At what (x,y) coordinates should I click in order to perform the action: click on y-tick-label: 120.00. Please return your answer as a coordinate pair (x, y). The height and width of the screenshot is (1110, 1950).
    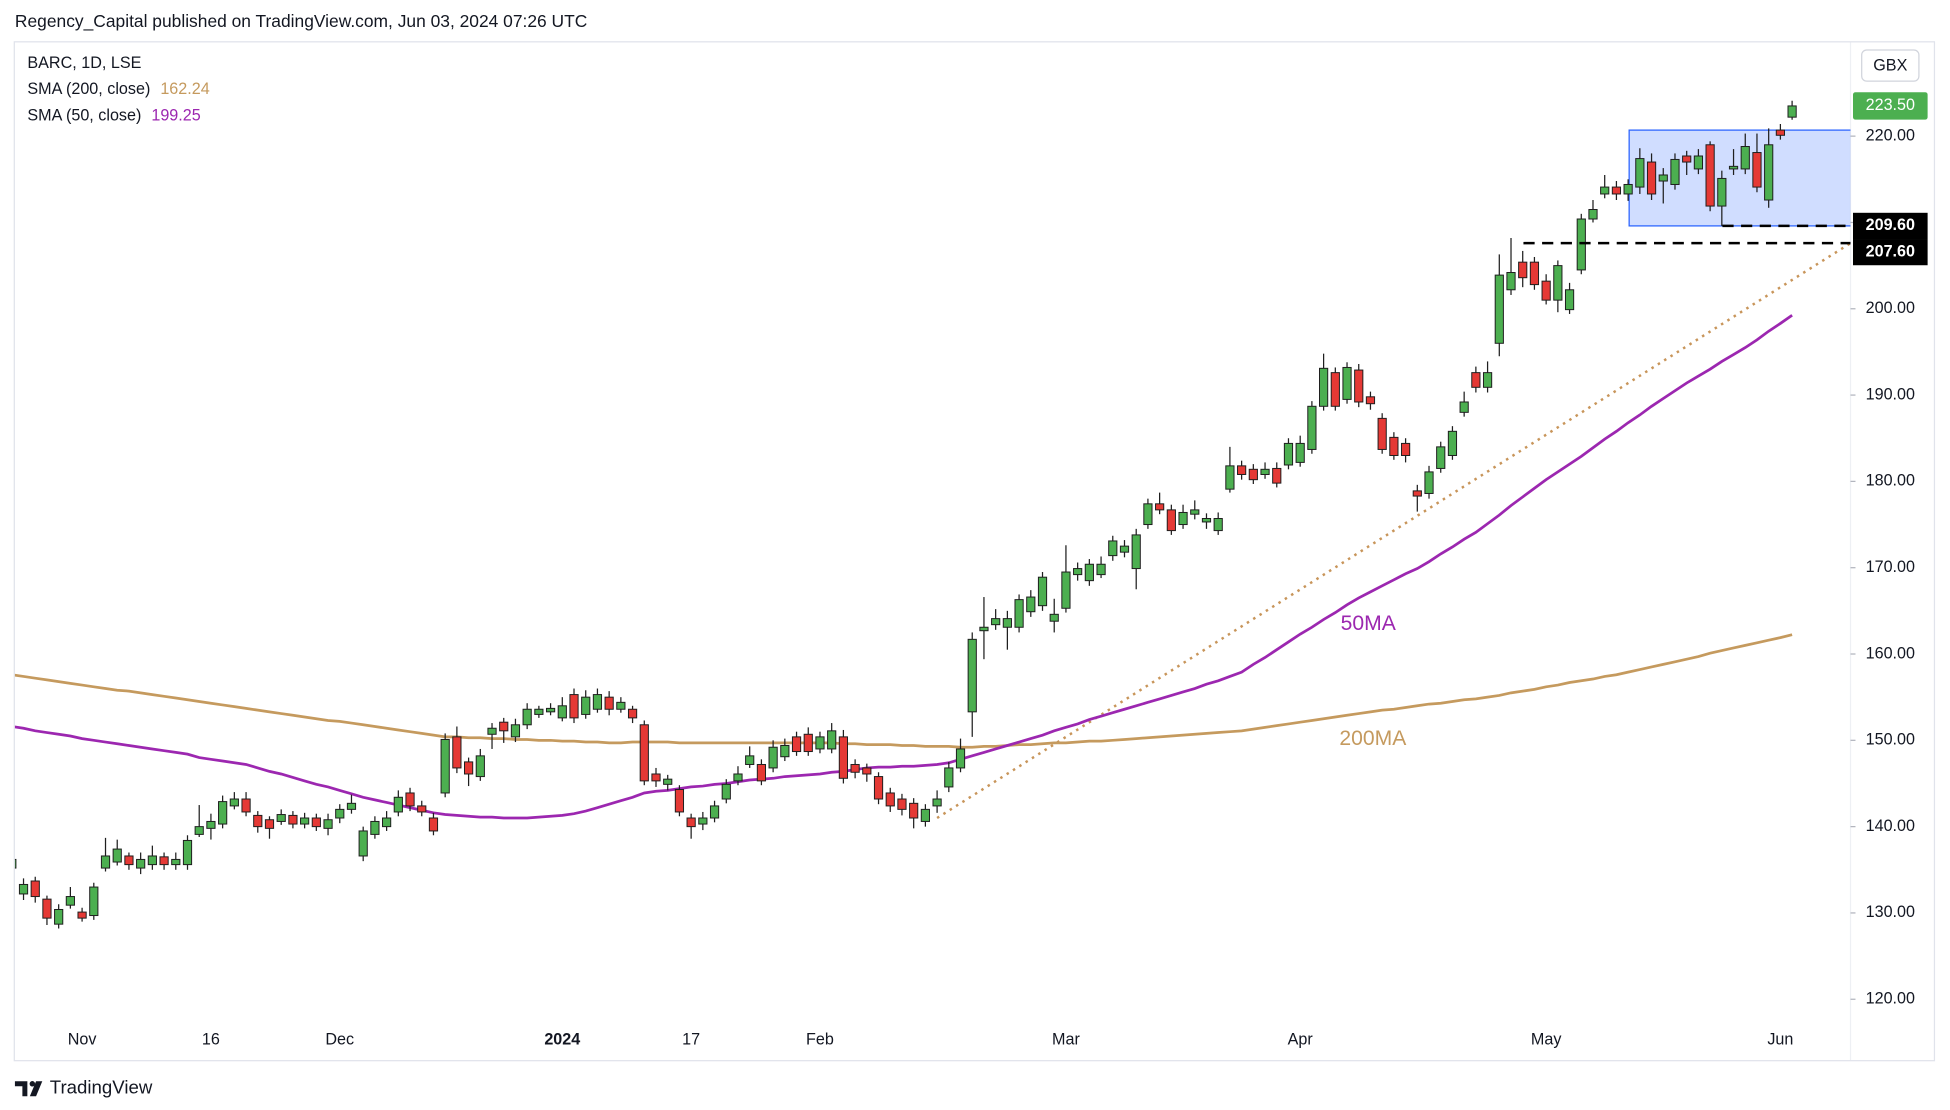
    Looking at the image, I should click on (1890, 999).